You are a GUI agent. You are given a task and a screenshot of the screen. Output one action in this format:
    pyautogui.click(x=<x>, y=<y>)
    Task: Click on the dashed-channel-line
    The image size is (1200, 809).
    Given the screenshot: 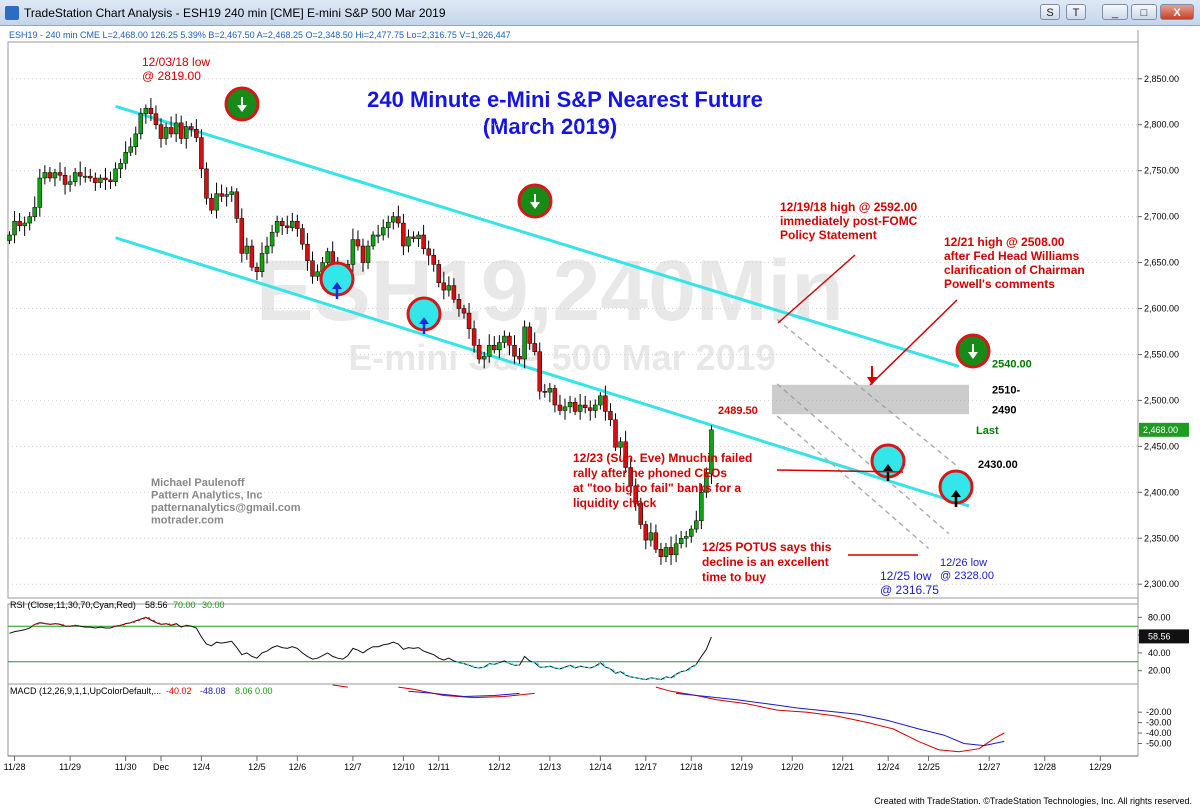 What is the action you would take?
    pyautogui.click(x=853, y=482)
    